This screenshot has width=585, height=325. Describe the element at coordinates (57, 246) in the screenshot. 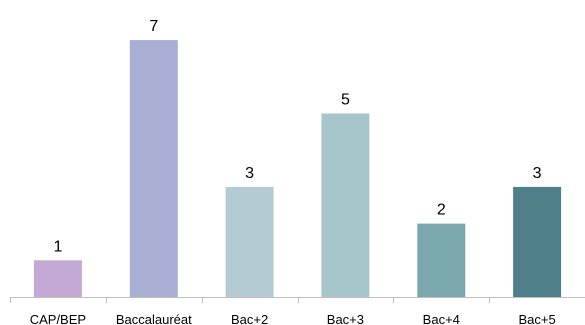

I see `bar-value-label: 1` at that location.